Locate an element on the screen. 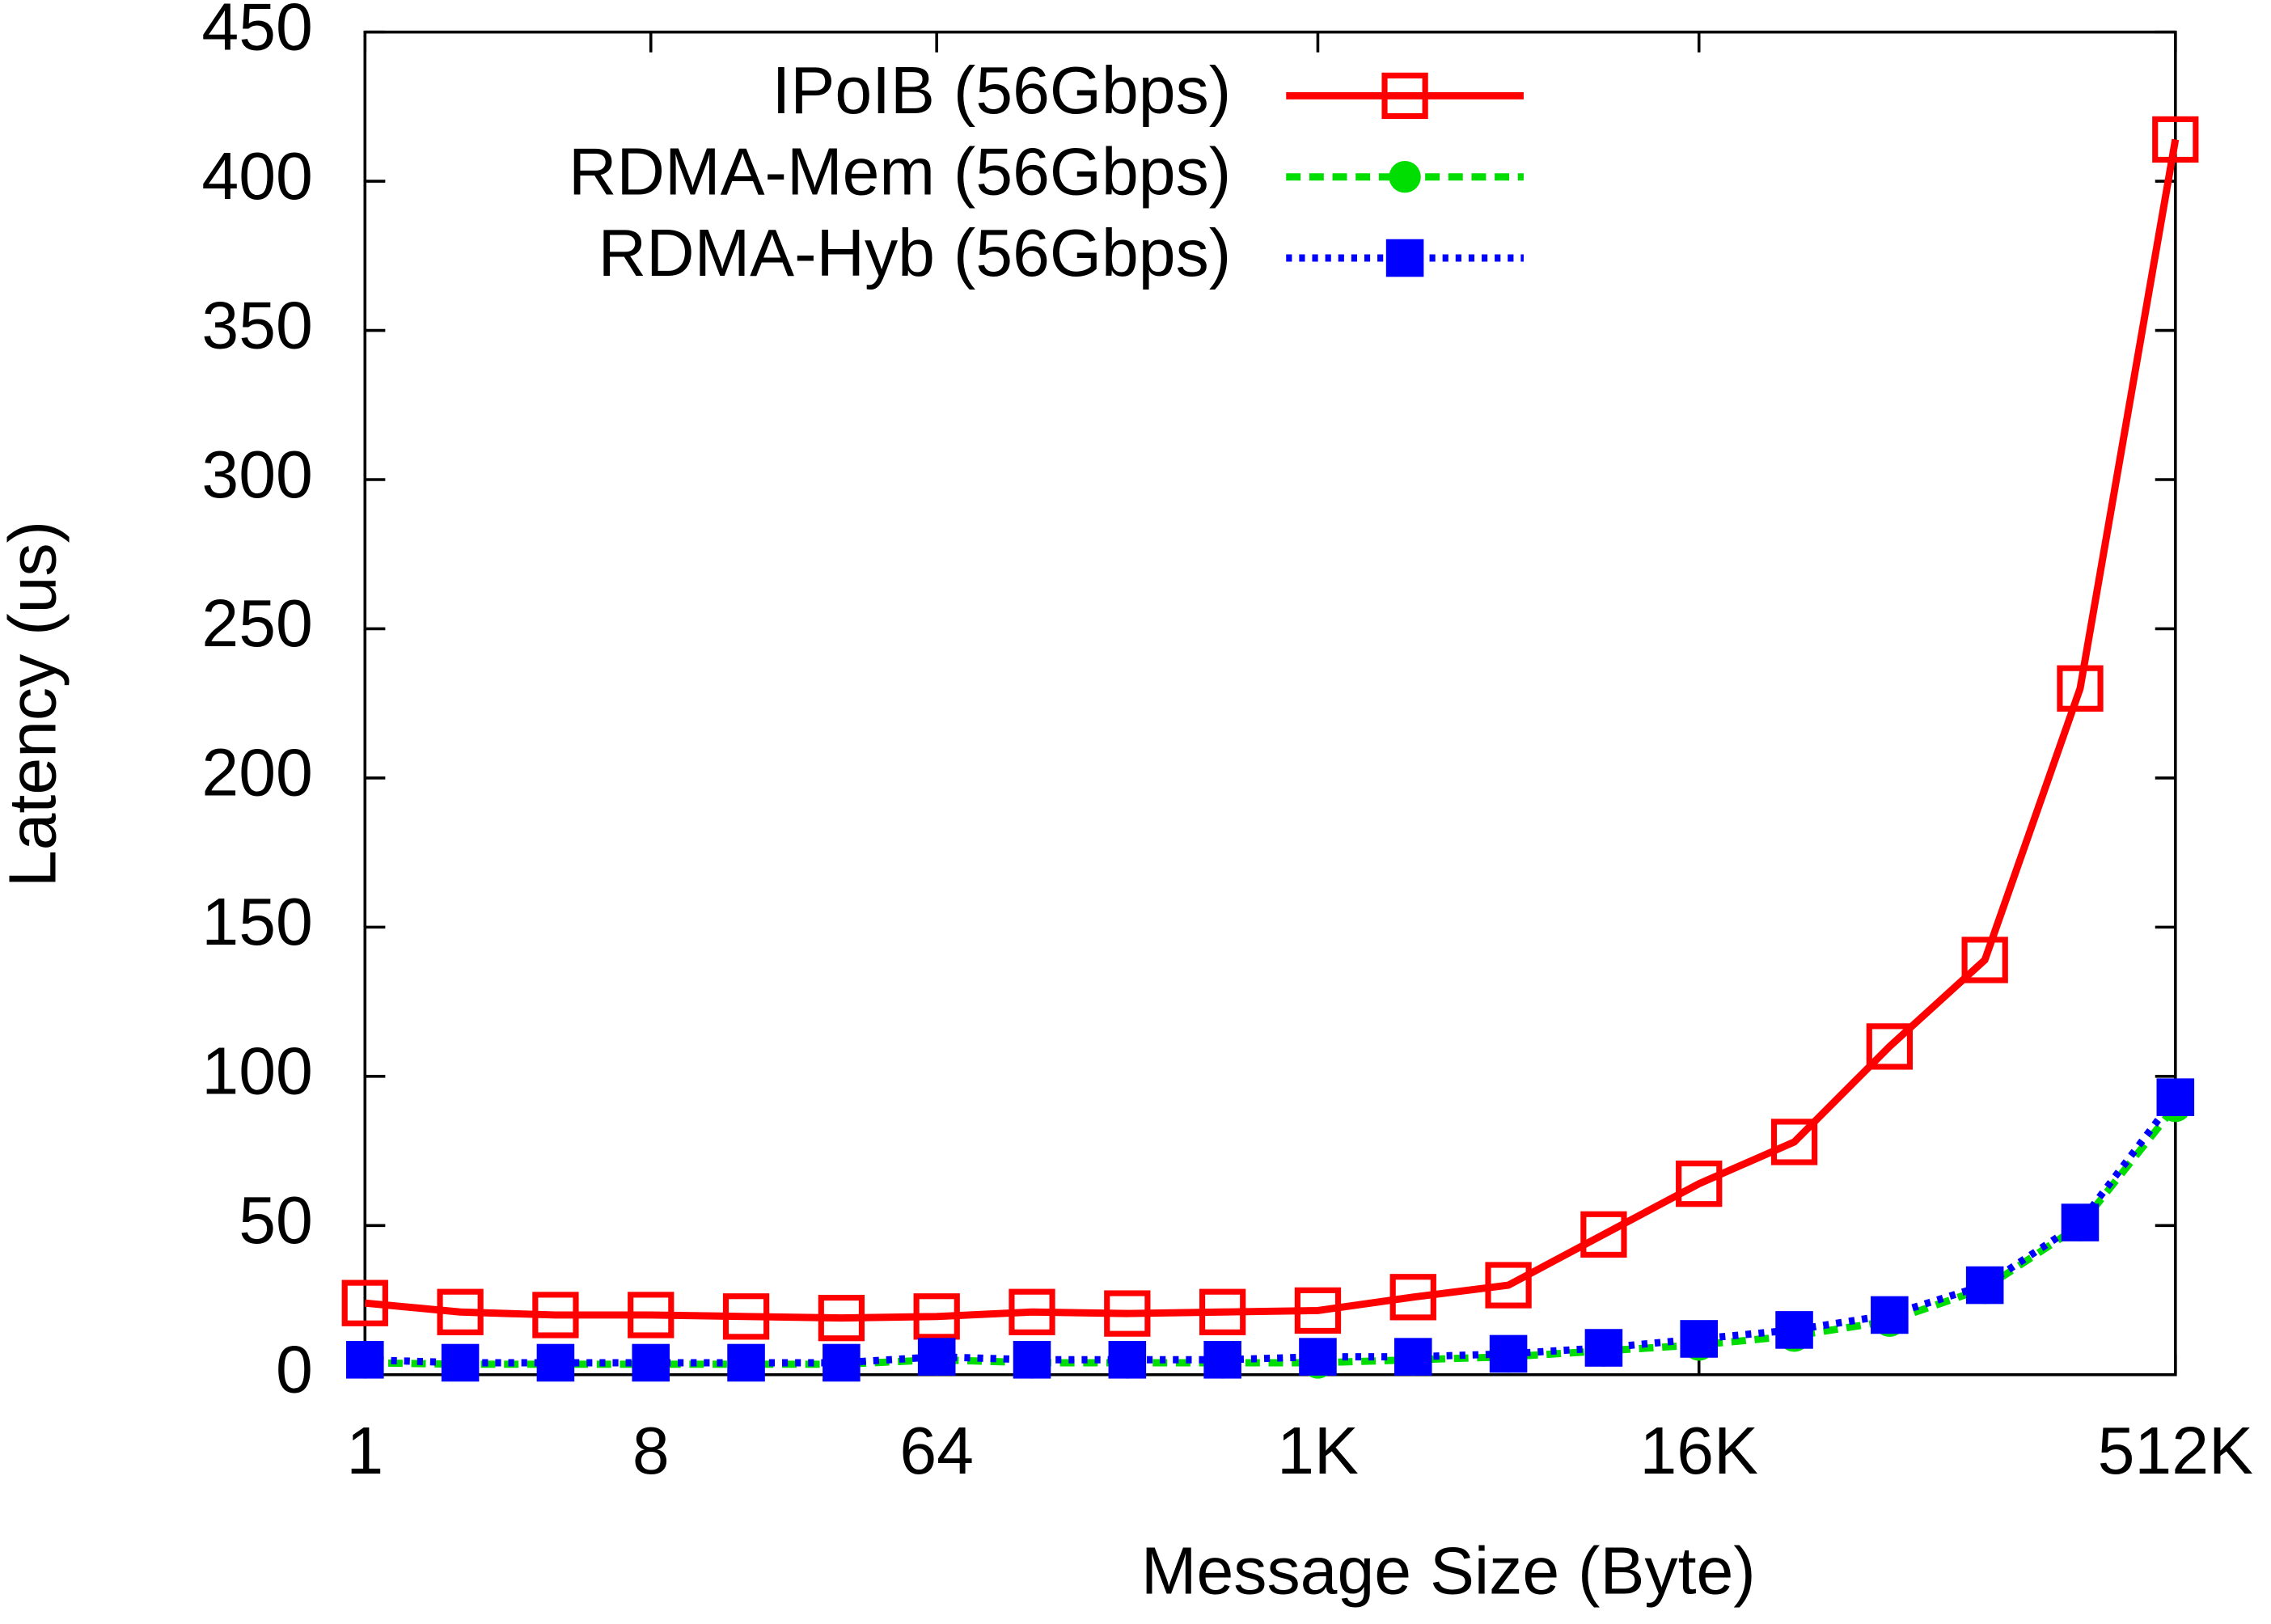  y-tick-label: 50 is located at coordinates (276, 1220).